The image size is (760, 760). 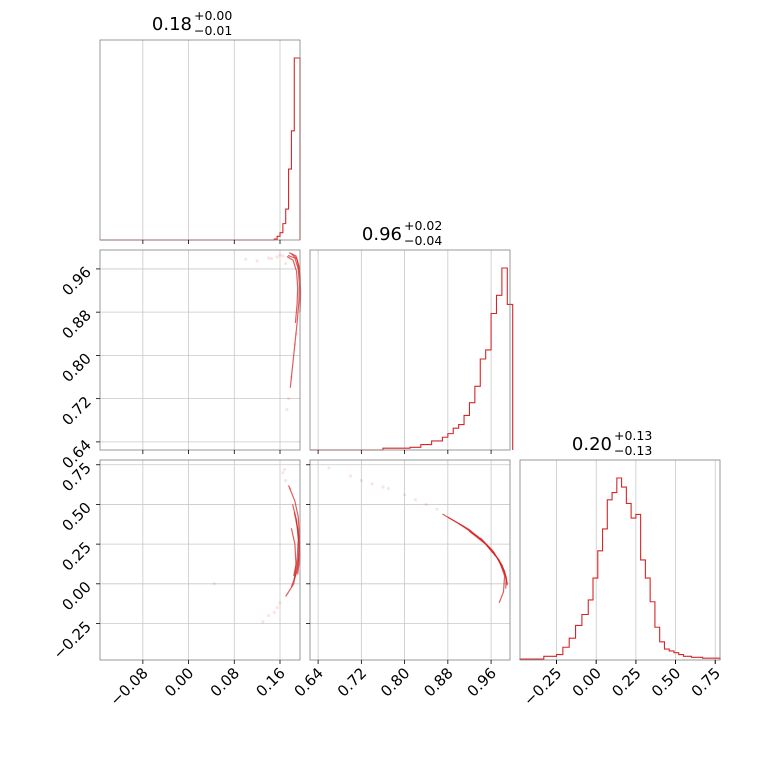 What do you see at coordinates (76, 517) in the screenshot?
I see `y-tick-label-p2-3: 0.50` at bounding box center [76, 517].